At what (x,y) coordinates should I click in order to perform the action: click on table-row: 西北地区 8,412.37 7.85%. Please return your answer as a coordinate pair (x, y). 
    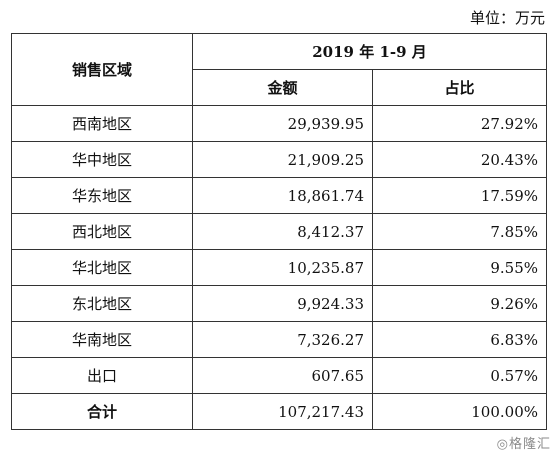
    Looking at the image, I should click on (279, 231).